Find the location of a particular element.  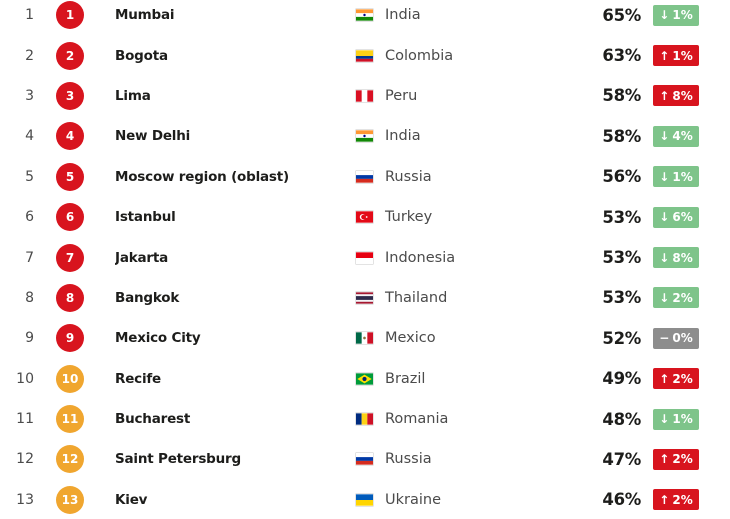

rank-circle-number: 11 is located at coordinates (70, 419).